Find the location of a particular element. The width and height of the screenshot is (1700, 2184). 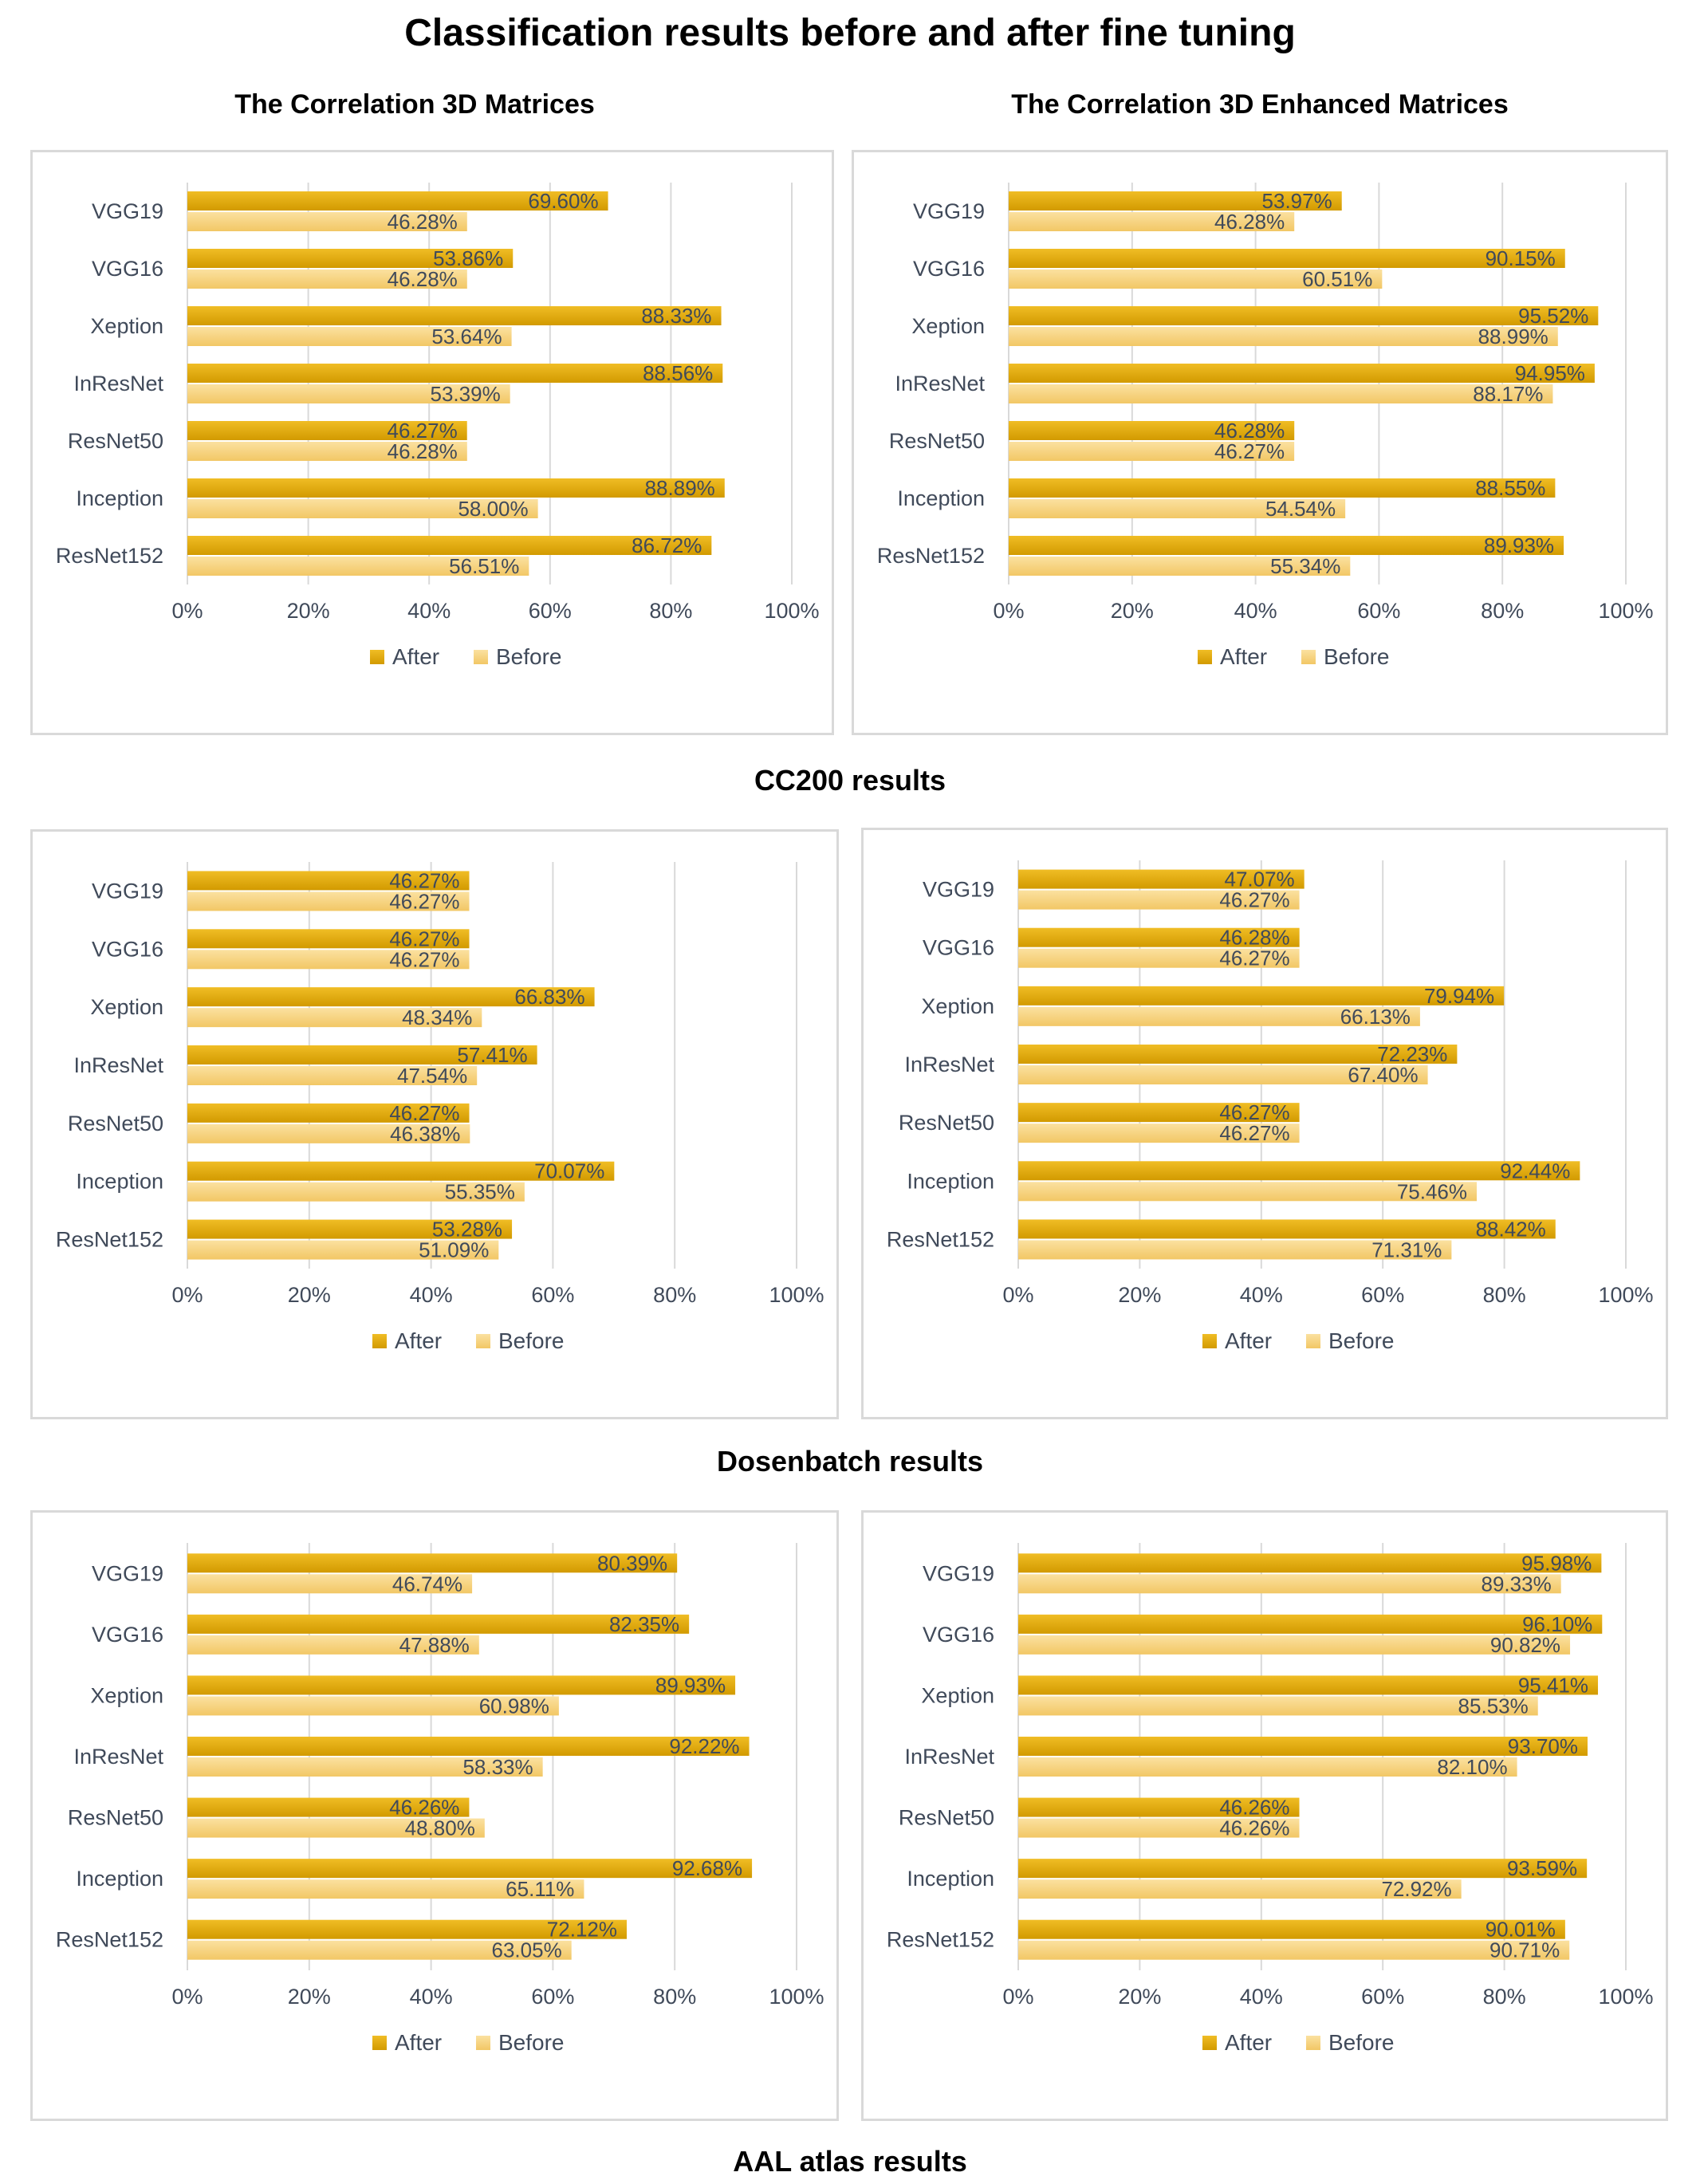

data-label-after: 46.28% is located at coordinates (1254, 938).